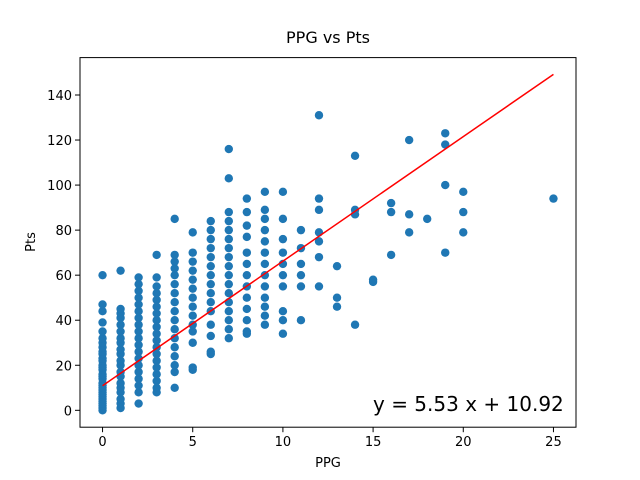 Image resolution: width=640 pixels, height=480 pixels. I want to click on x-tick-label: 25, so click(553, 442).